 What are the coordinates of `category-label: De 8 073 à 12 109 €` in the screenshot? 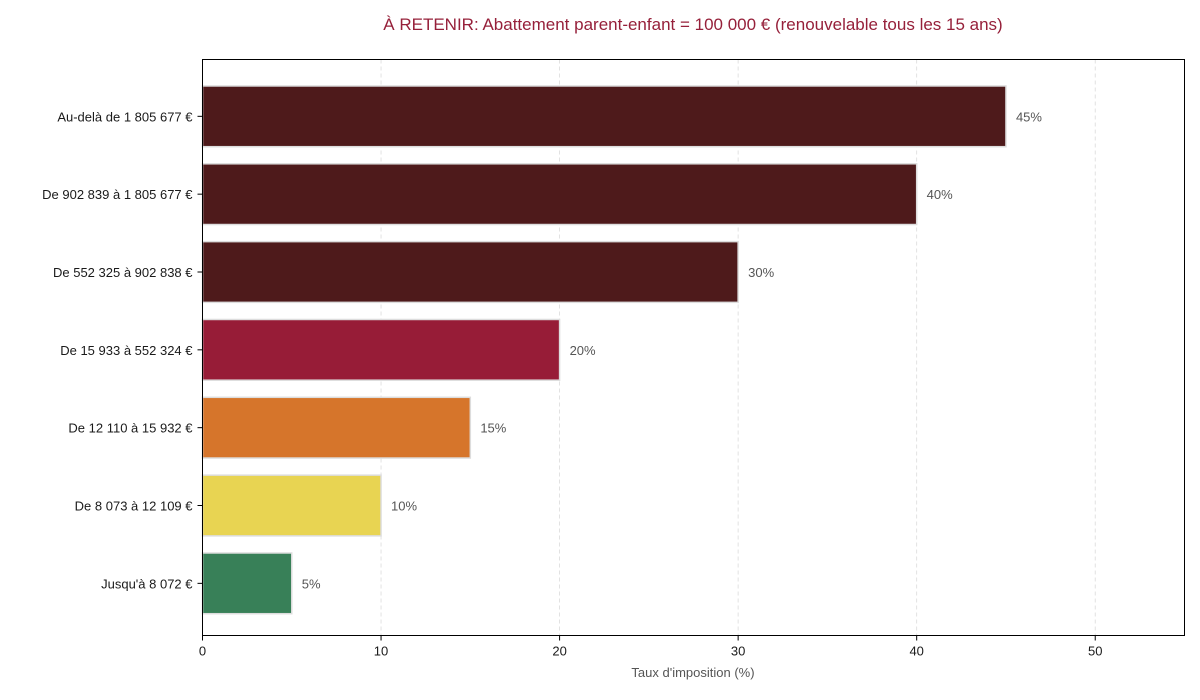 It's located at (134, 506).